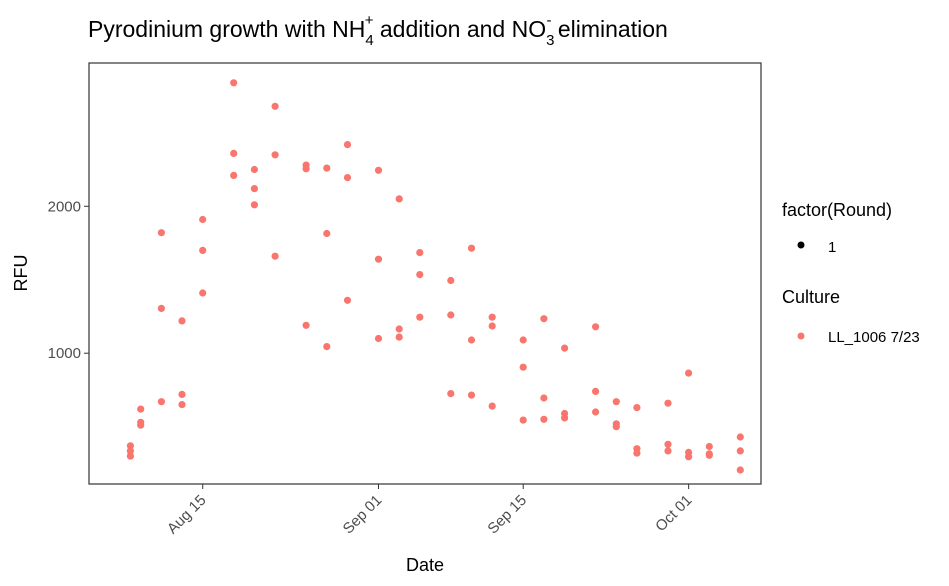 This screenshot has width=949, height=586. Describe the element at coordinates (459, 29) in the screenshot. I see `chart-title-middle: addition and NO` at that location.